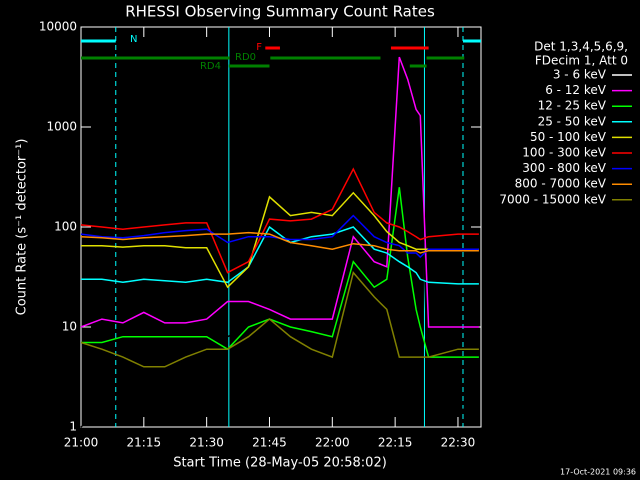 This screenshot has width=640, height=480. What do you see at coordinates (598, 472) in the screenshot?
I see `footer: 17-Oct-2021 09:36` at bounding box center [598, 472].